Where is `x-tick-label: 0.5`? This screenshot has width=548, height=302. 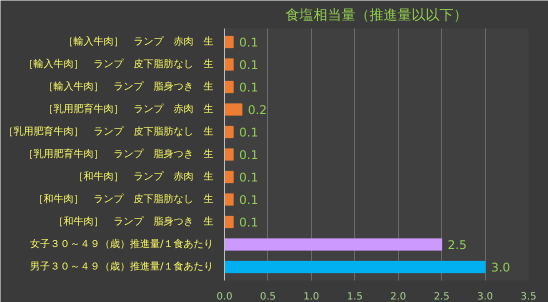 x-tick-label: 0.5 is located at coordinates (268, 297).